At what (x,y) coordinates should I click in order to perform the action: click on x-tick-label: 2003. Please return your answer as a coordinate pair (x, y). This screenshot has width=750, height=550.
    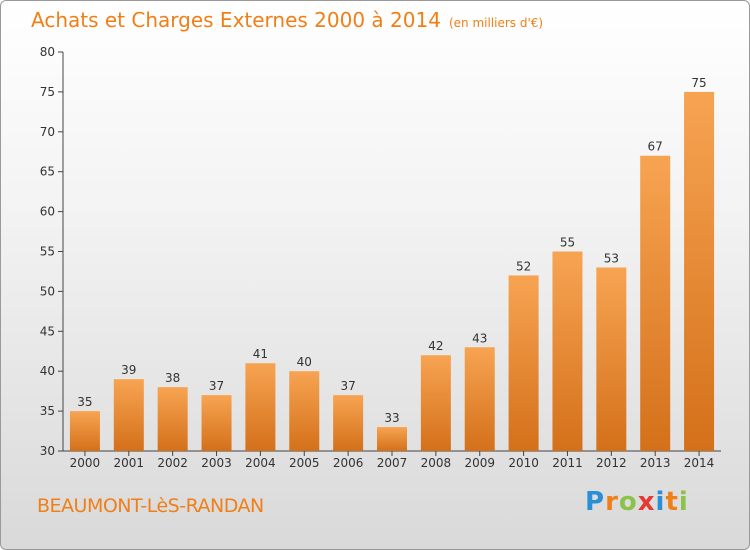
    Looking at the image, I should click on (216, 463).